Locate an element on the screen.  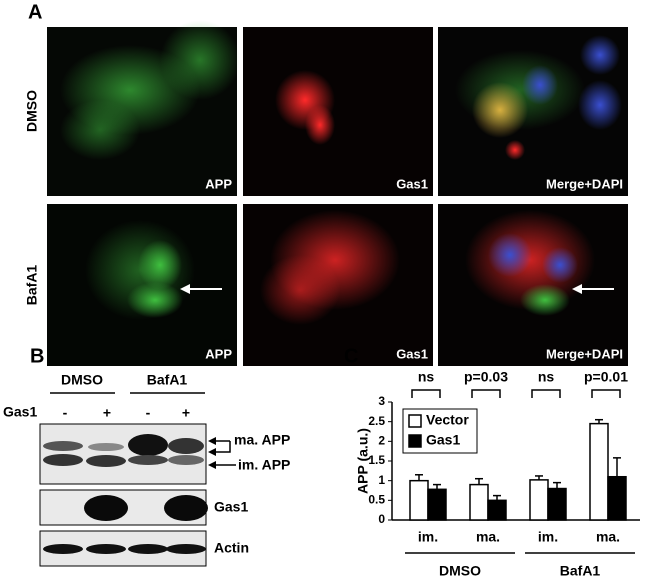
panel-label: A is located at coordinates (35, 12).